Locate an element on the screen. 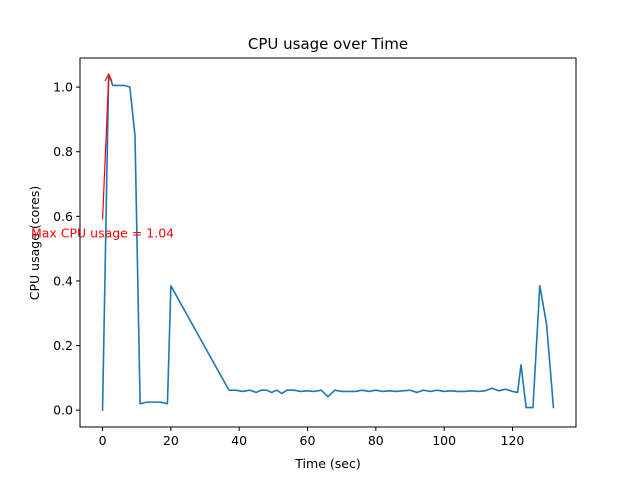  y-tick-label: 0.8 is located at coordinates (63, 151).